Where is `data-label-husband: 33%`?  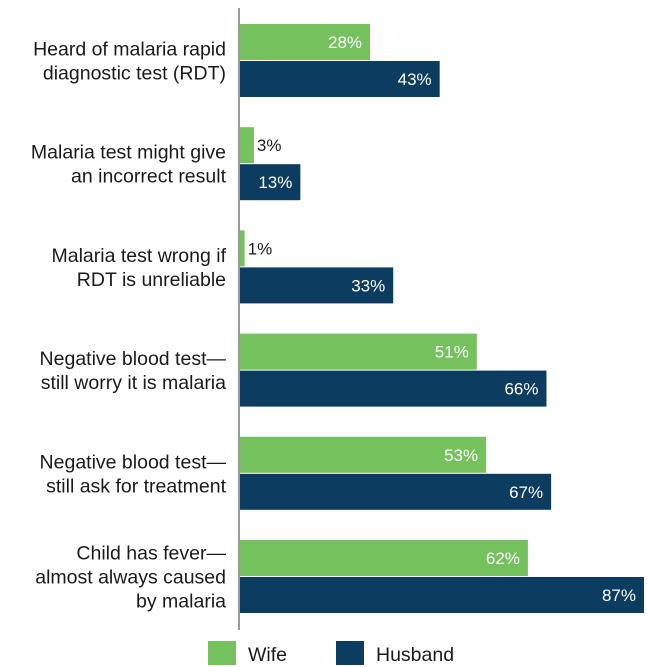
data-label-husband: 33% is located at coordinates (368, 285).